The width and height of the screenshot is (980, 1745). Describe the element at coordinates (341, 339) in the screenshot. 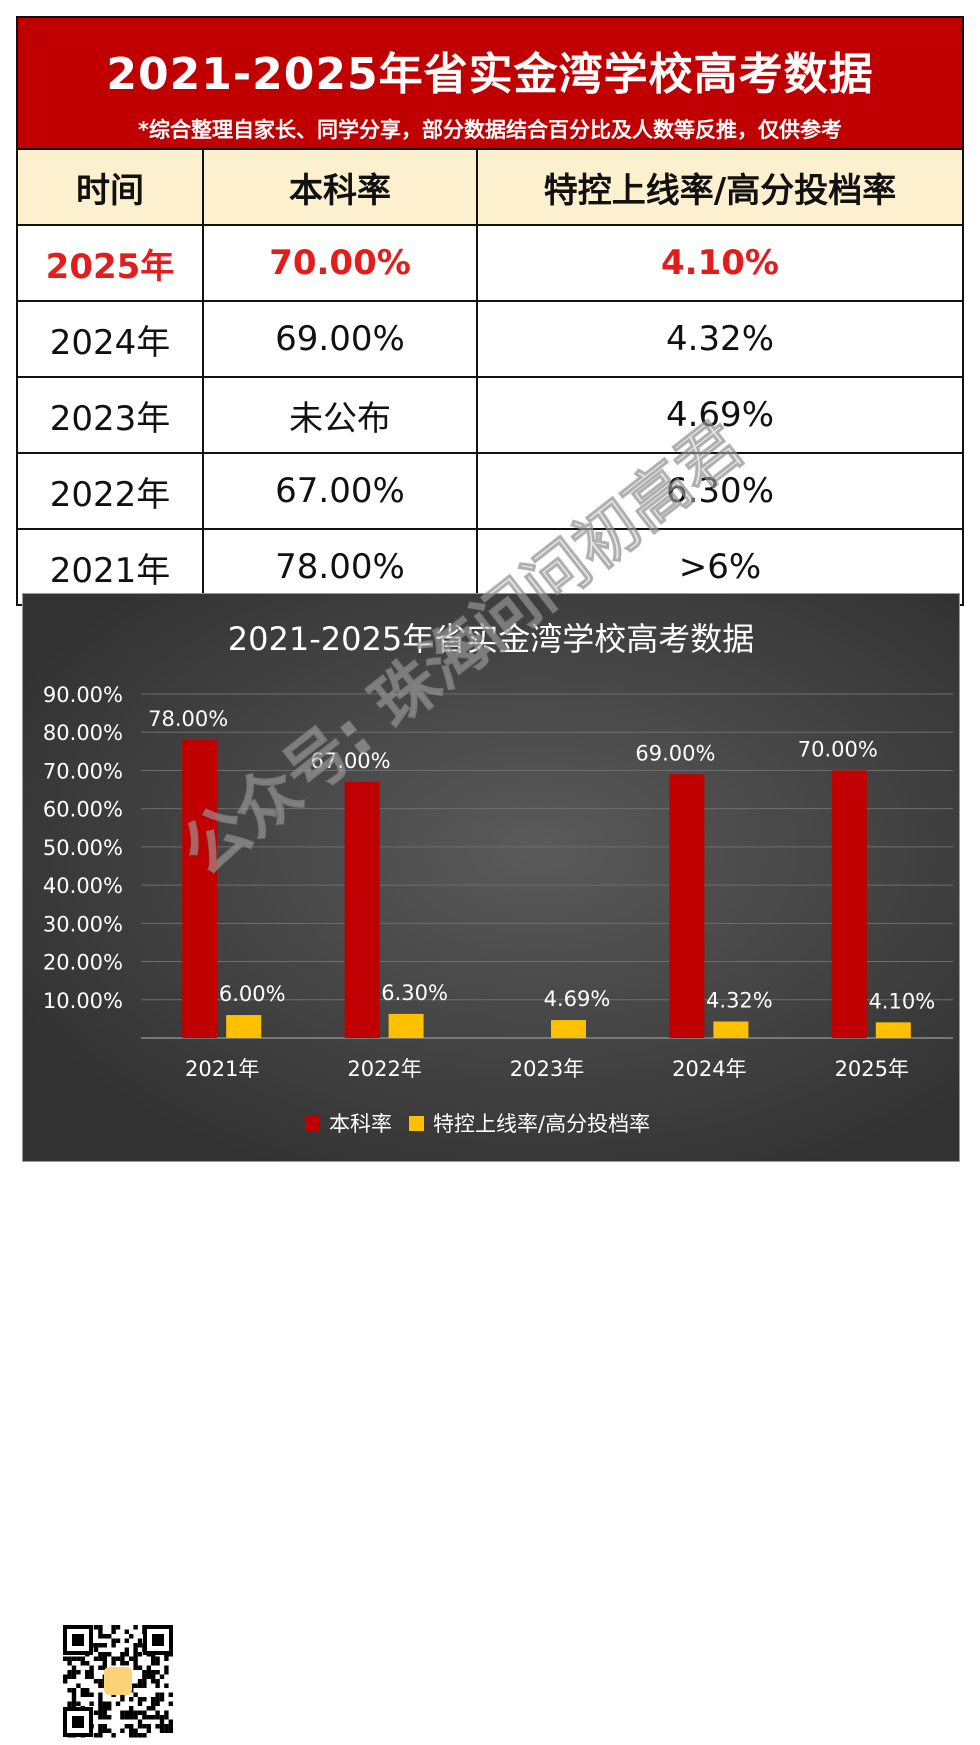

I see `table-cell: 69.00%` at that location.